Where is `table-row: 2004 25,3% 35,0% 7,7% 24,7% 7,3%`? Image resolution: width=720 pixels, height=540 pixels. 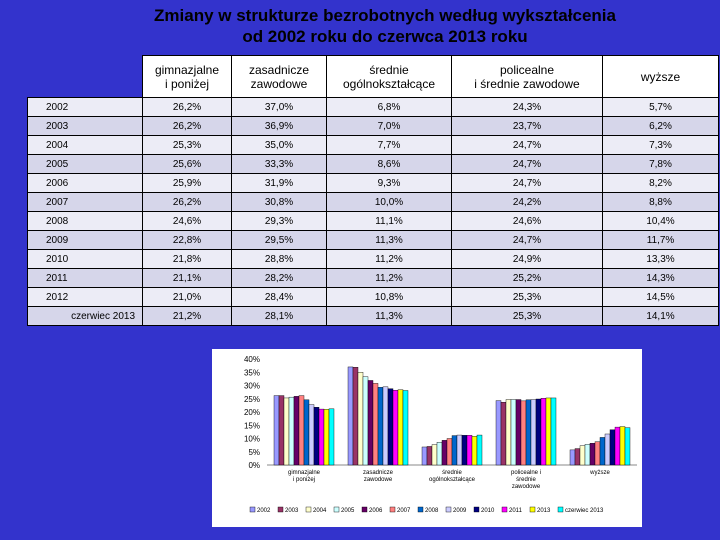 table-row: 2004 25,3% 35,0% 7,7% 24,7% 7,3% is located at coordinates (373, 145).